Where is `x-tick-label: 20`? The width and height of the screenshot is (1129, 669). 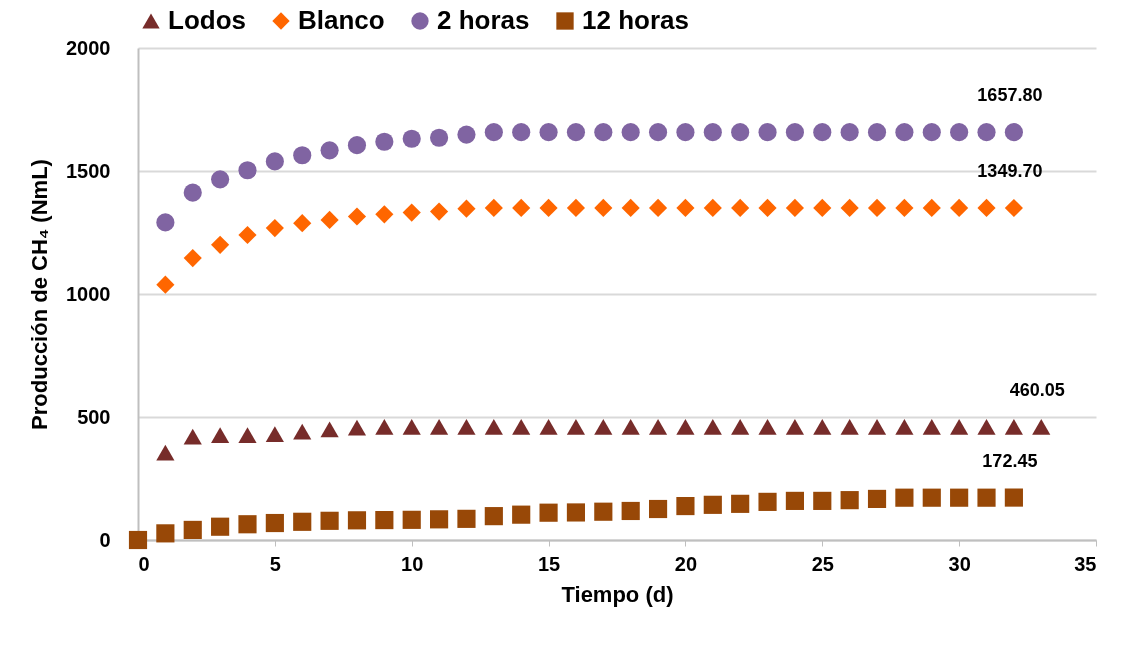 x-tick-label: 20 is located at coordinates (686, 563).